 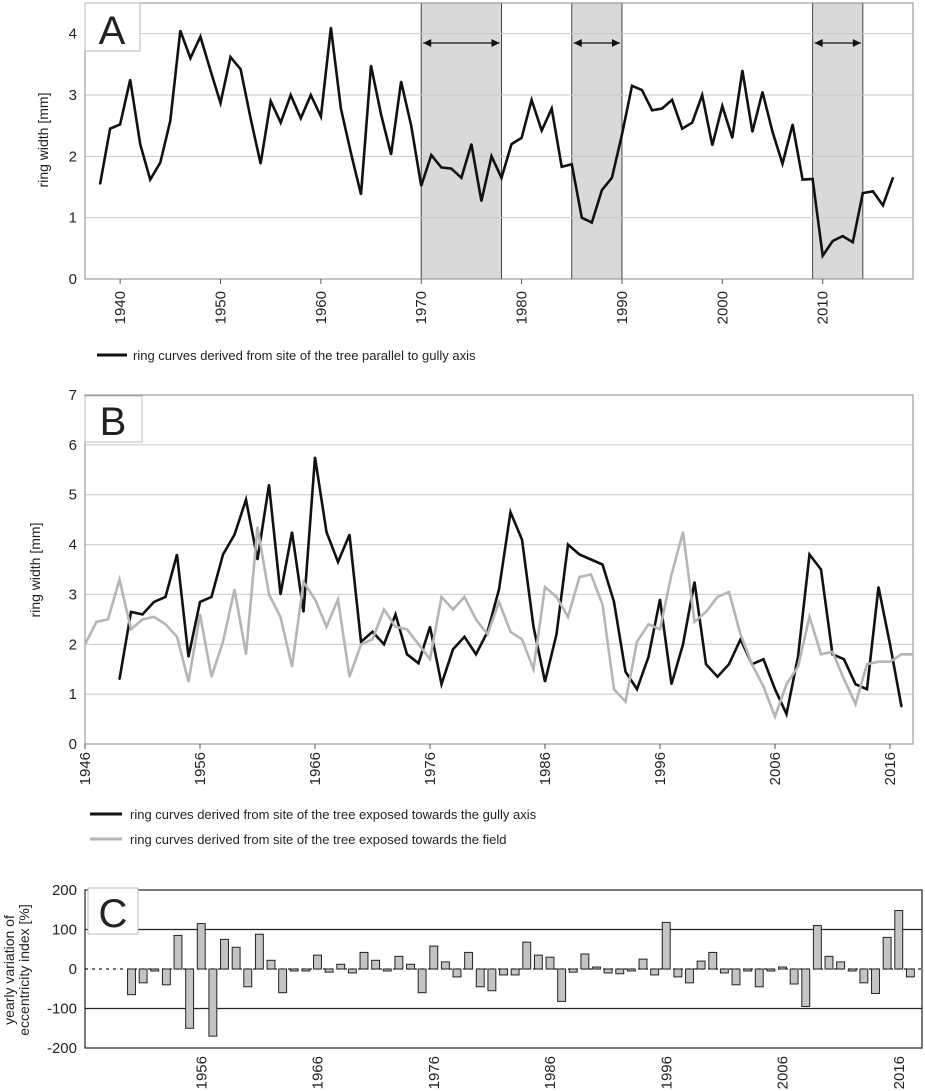 What do you see at coordinates (220, 307) in the screenshot?
I see `x-tick-label: 1950` at bounding box center [220, 307].